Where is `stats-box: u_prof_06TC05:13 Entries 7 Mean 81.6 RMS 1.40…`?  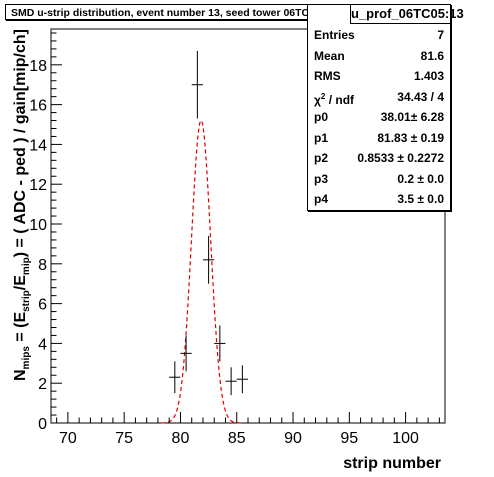
stats-box: u_prof_06TC05:13 Entries 7 Mean 81.6 RMS 1.40… is located at coordinates (385, 107).